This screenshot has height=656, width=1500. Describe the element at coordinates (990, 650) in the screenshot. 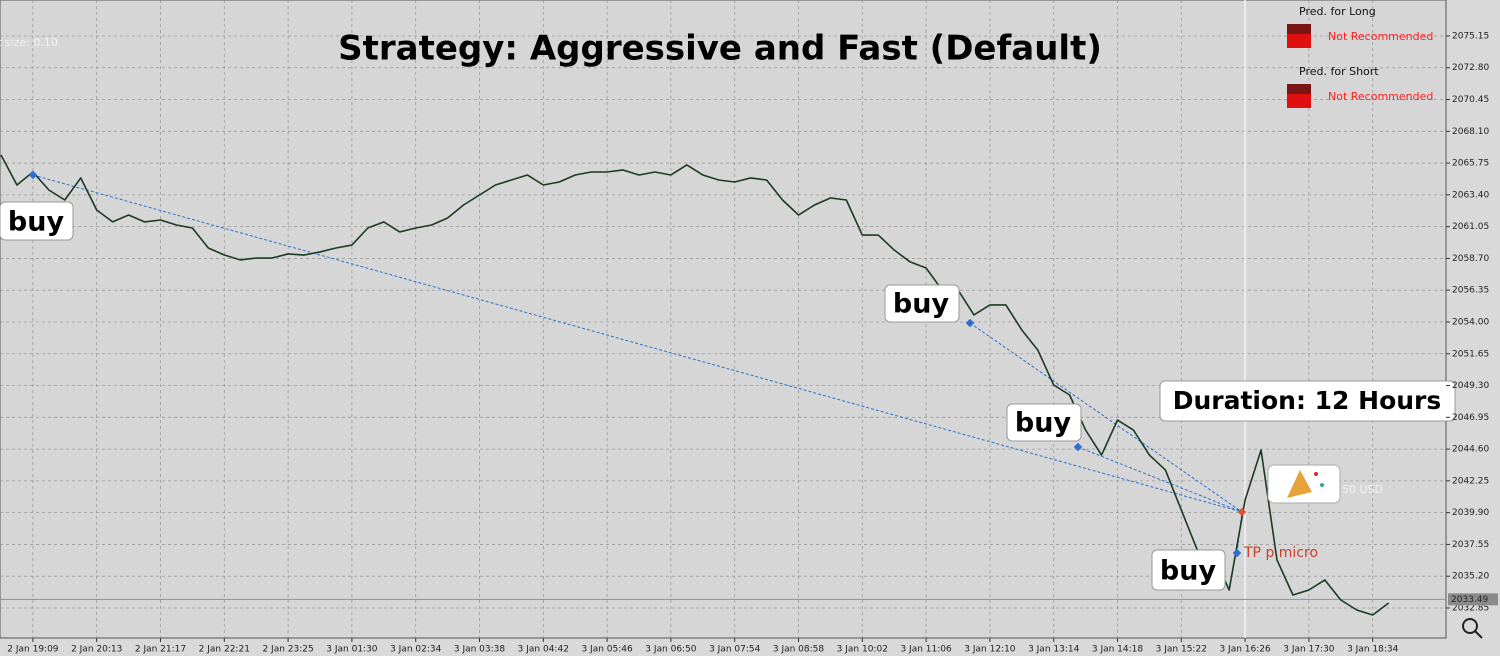

I see `x-tick-label: 3 Jan 12:10` at that location.